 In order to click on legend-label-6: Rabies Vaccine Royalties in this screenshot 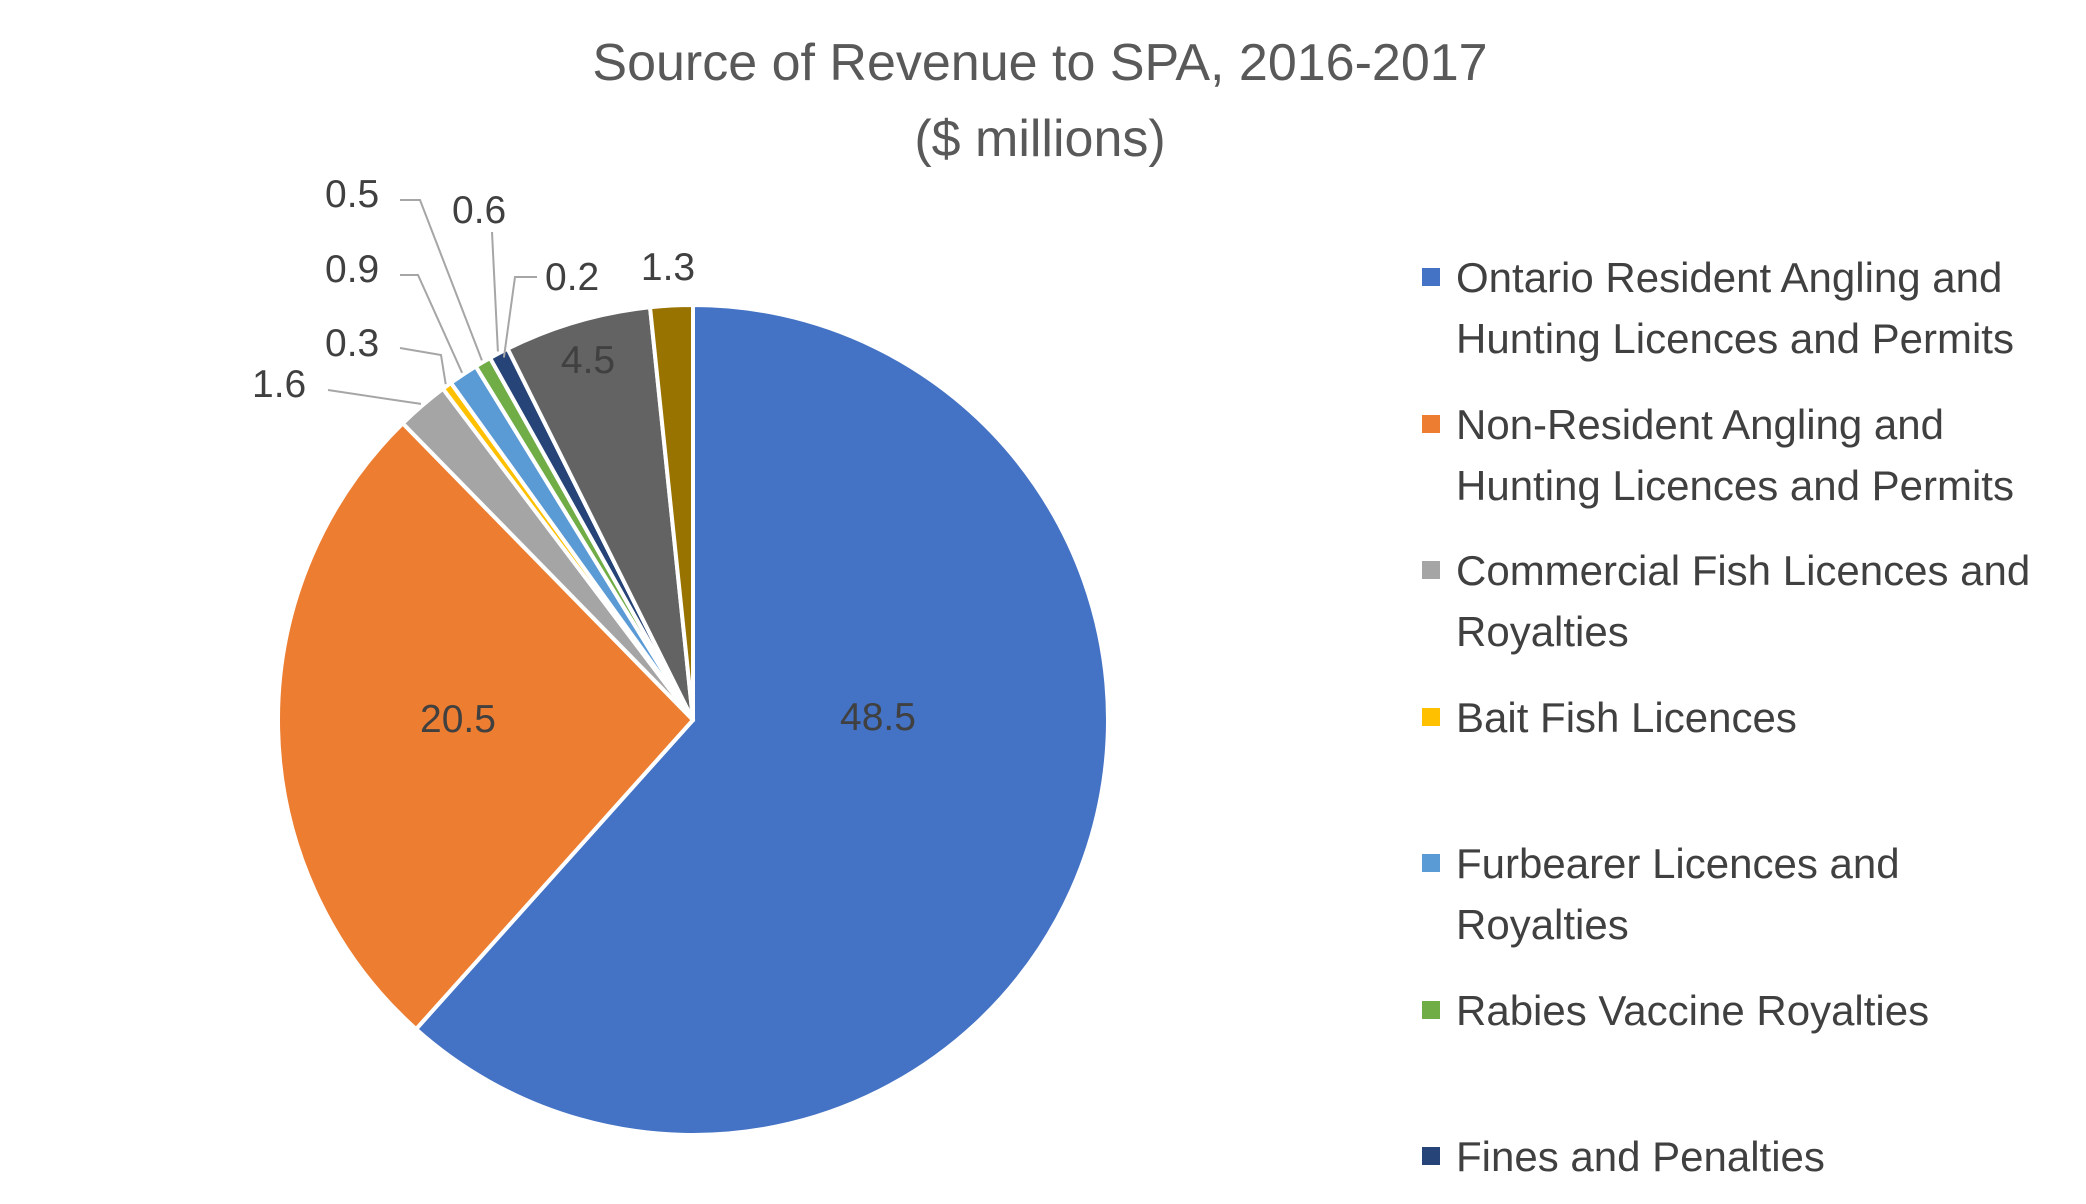, I will do `click(1692, 1010)`.